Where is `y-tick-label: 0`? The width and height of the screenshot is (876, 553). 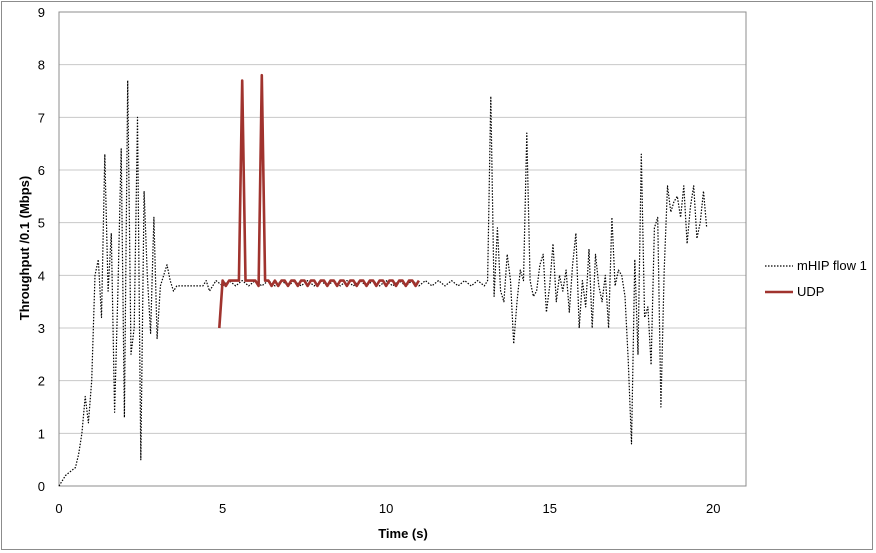 y-tick-label: 0 is located at coordinates (41, 486).